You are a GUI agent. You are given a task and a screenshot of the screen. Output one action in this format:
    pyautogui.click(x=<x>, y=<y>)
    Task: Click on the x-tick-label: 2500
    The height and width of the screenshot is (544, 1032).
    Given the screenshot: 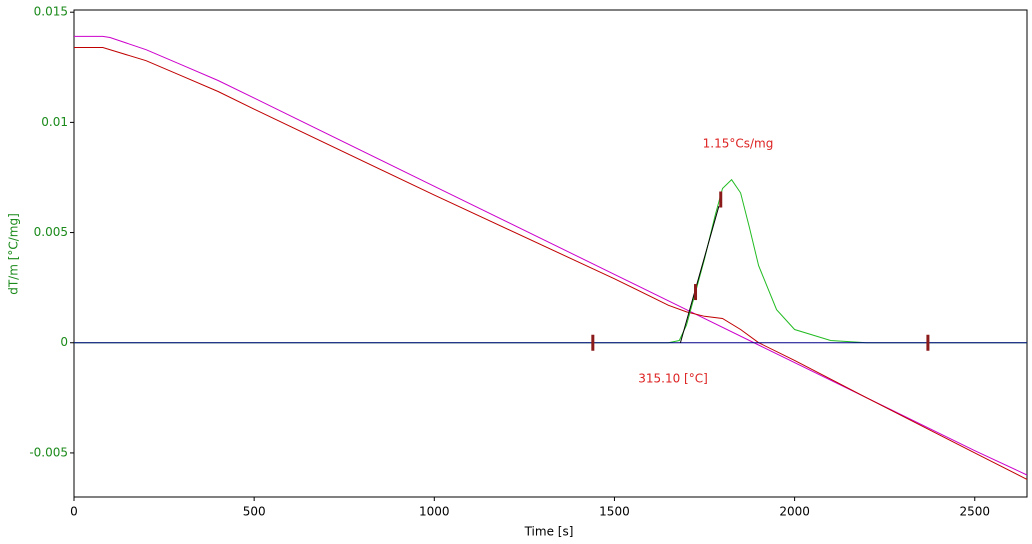 What is the action you would take?
    pyautogui.click(x=974, y=512)
    